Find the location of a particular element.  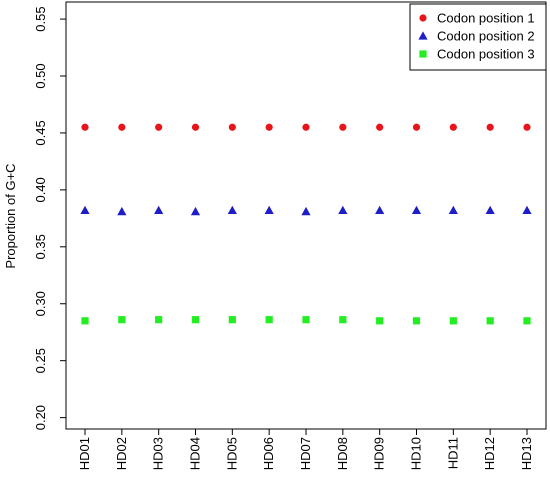

x-tick-label: HD13 is located at coordinates (526, 453).